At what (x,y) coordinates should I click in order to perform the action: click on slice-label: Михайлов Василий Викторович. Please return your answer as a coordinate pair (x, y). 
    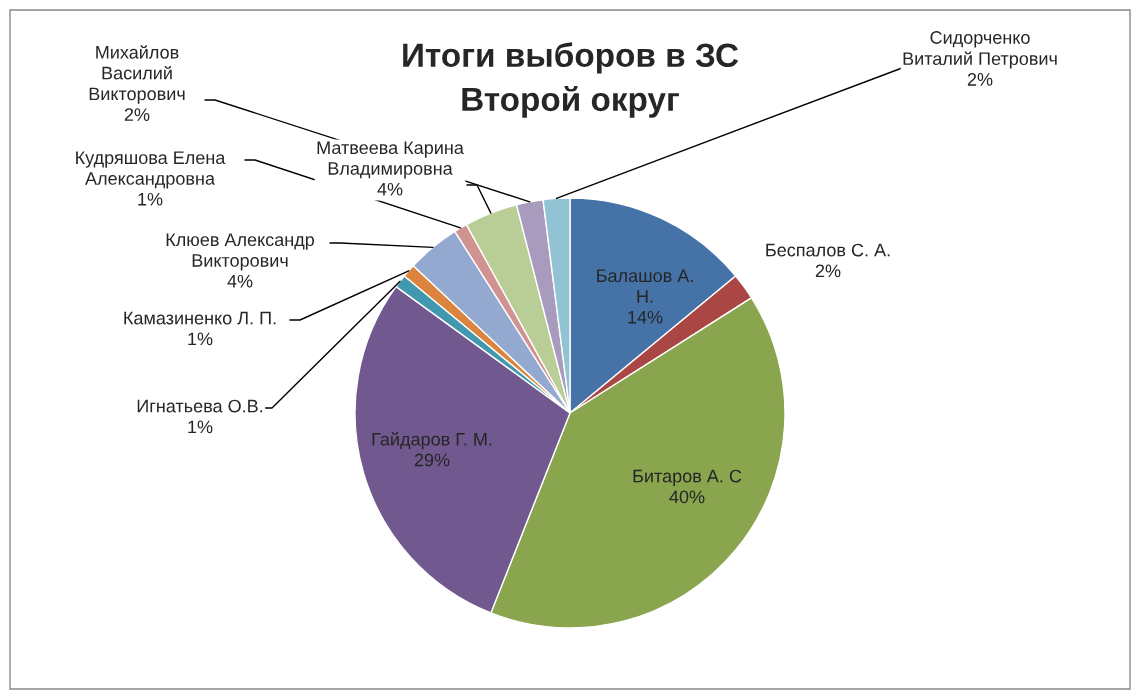
    Looking at the image, I should click on (137, 74).